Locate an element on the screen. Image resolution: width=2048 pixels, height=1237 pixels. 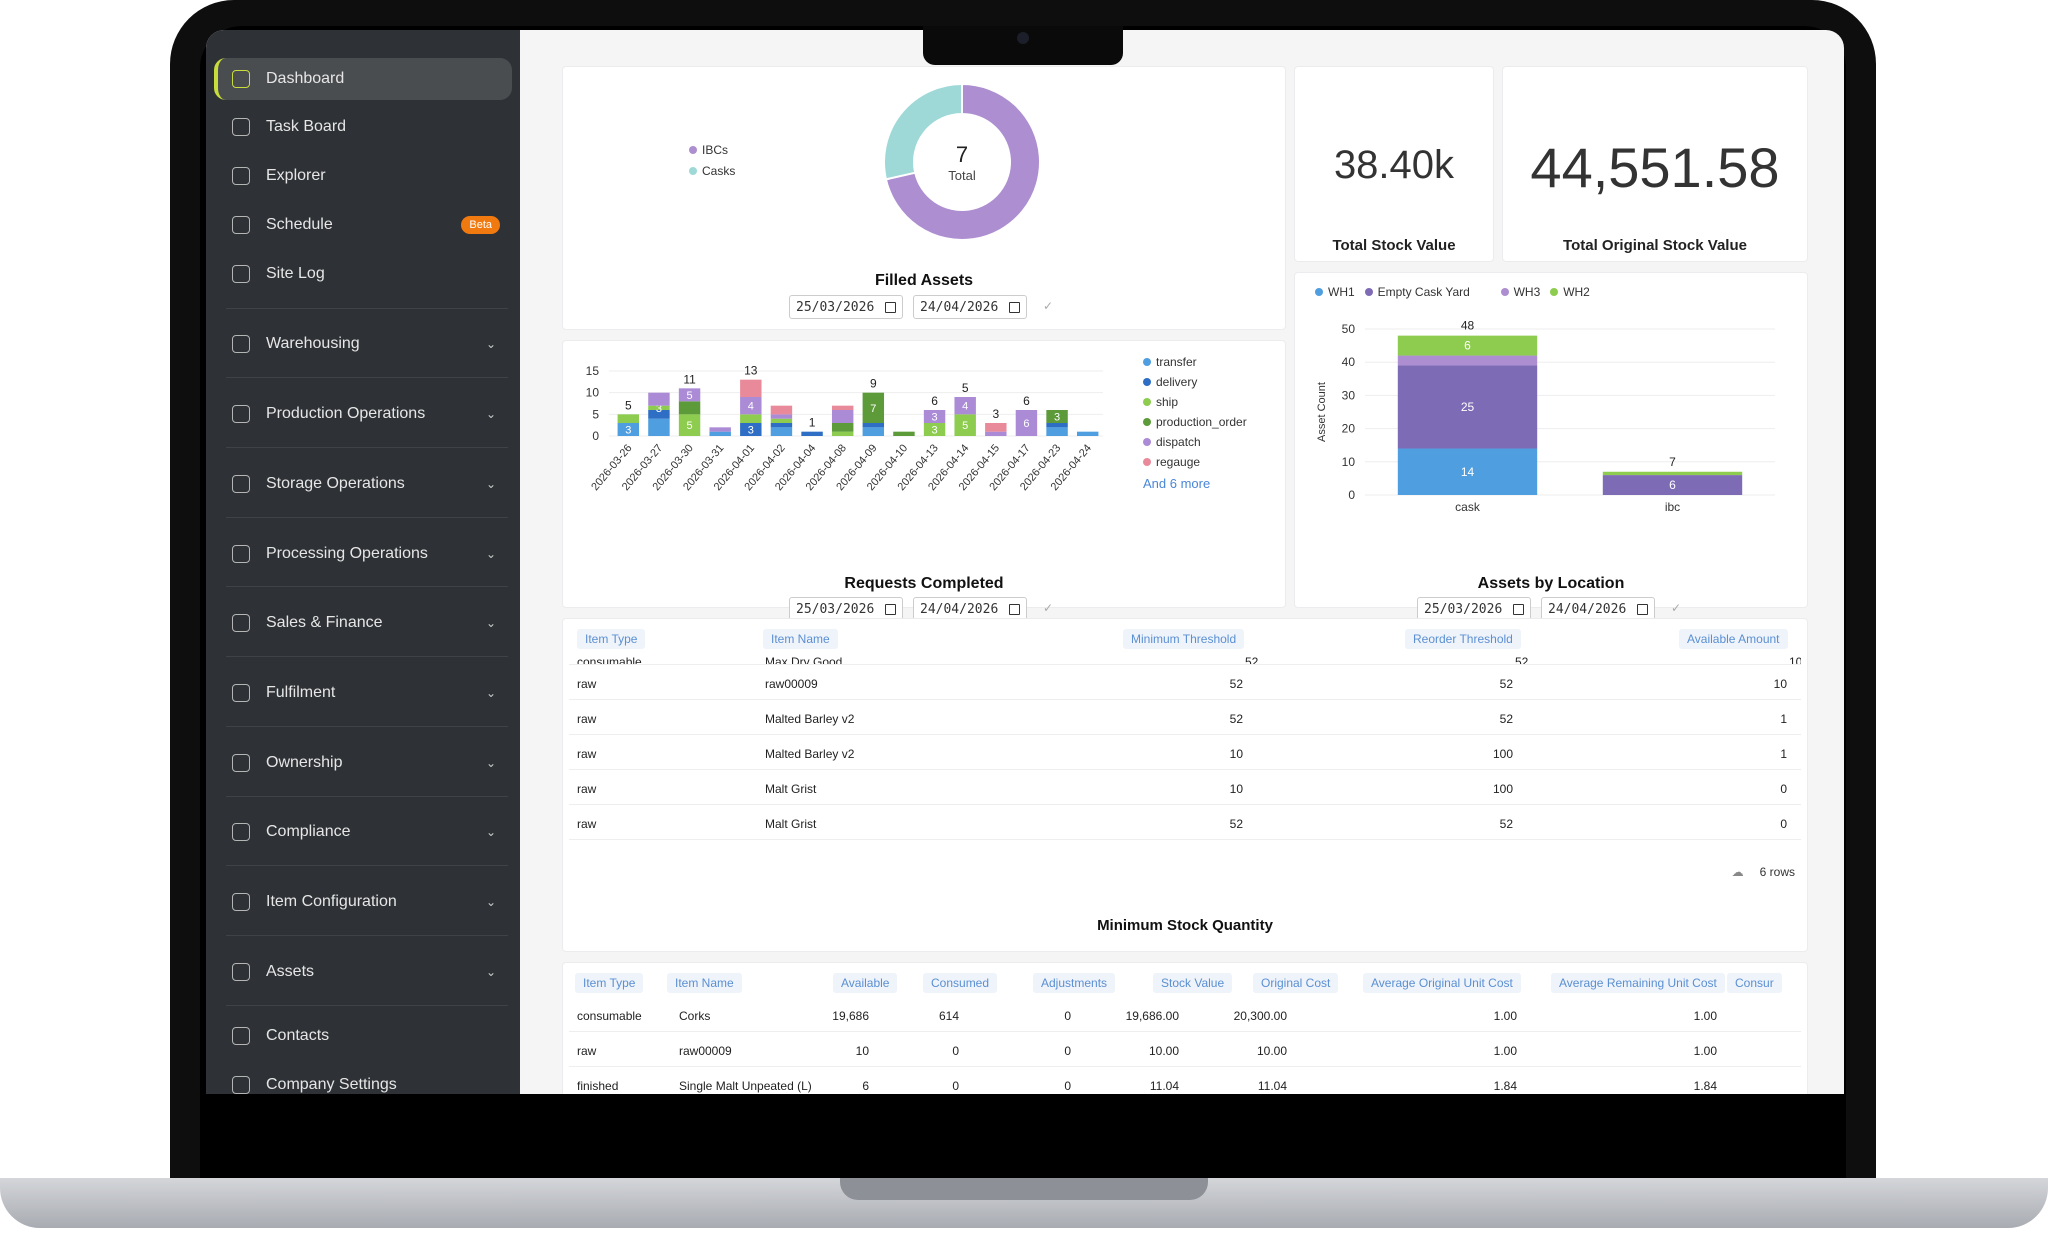
sidebar-item-task-board: Task Board is located at coordinates (363, 127).